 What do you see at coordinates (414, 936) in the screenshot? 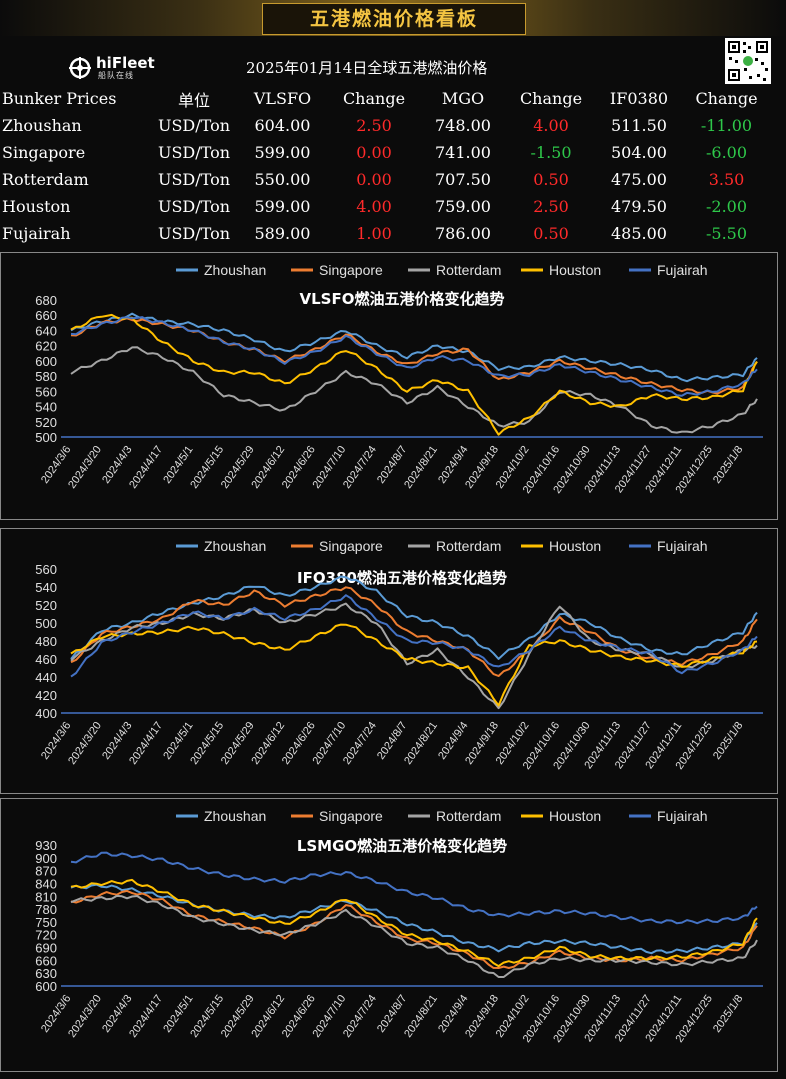
I see `series-line-rotterdam` at bounding box center [414, 936].